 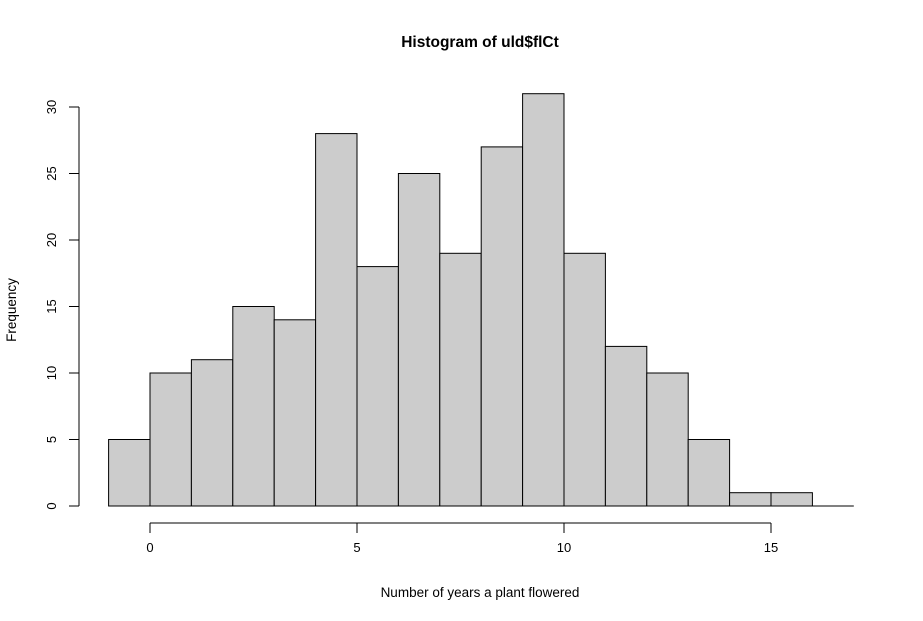 What do you see at coordinates (51, 173) in the screenshot?
I see `y-tick-label: 25` at bounding box center [51, 173].